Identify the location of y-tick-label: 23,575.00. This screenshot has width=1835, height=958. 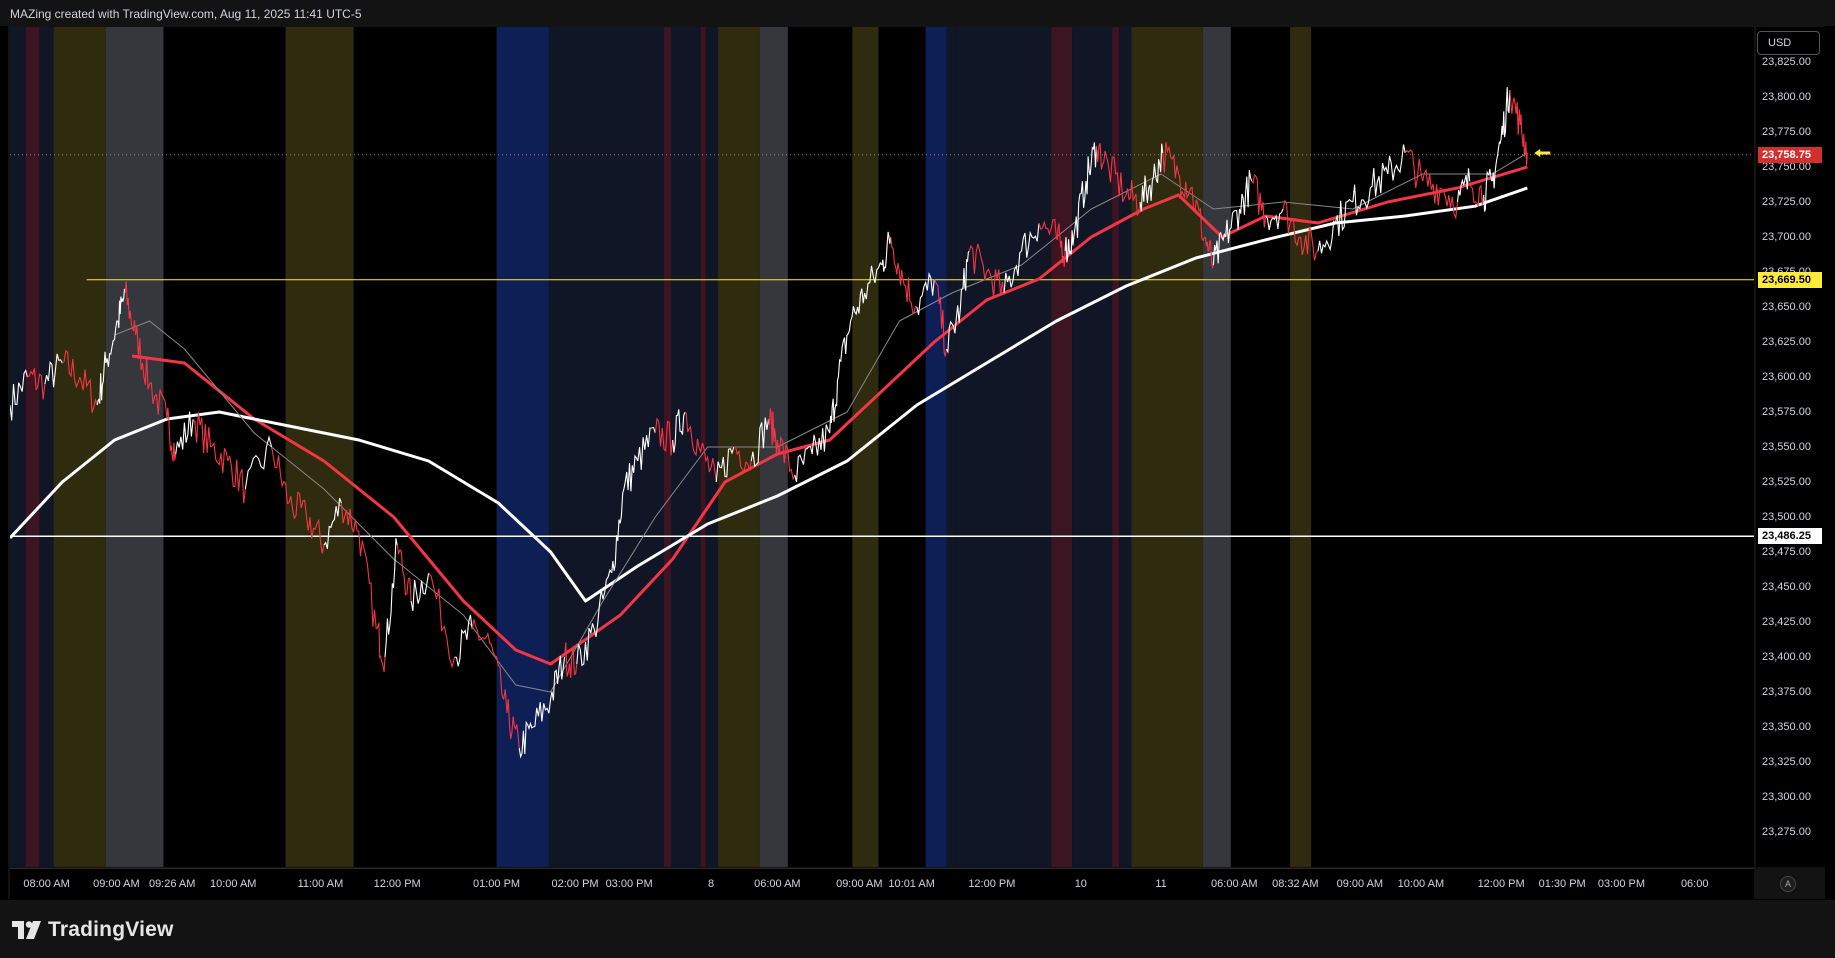
(1786, 412).